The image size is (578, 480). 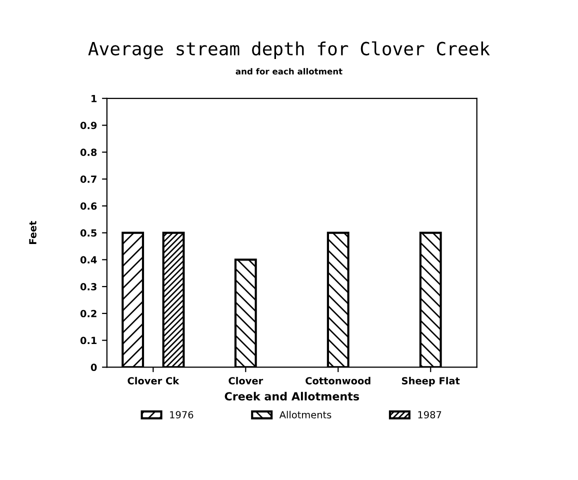 I want to click on y-tick-label: 0.7, so click(x=88, y=179).